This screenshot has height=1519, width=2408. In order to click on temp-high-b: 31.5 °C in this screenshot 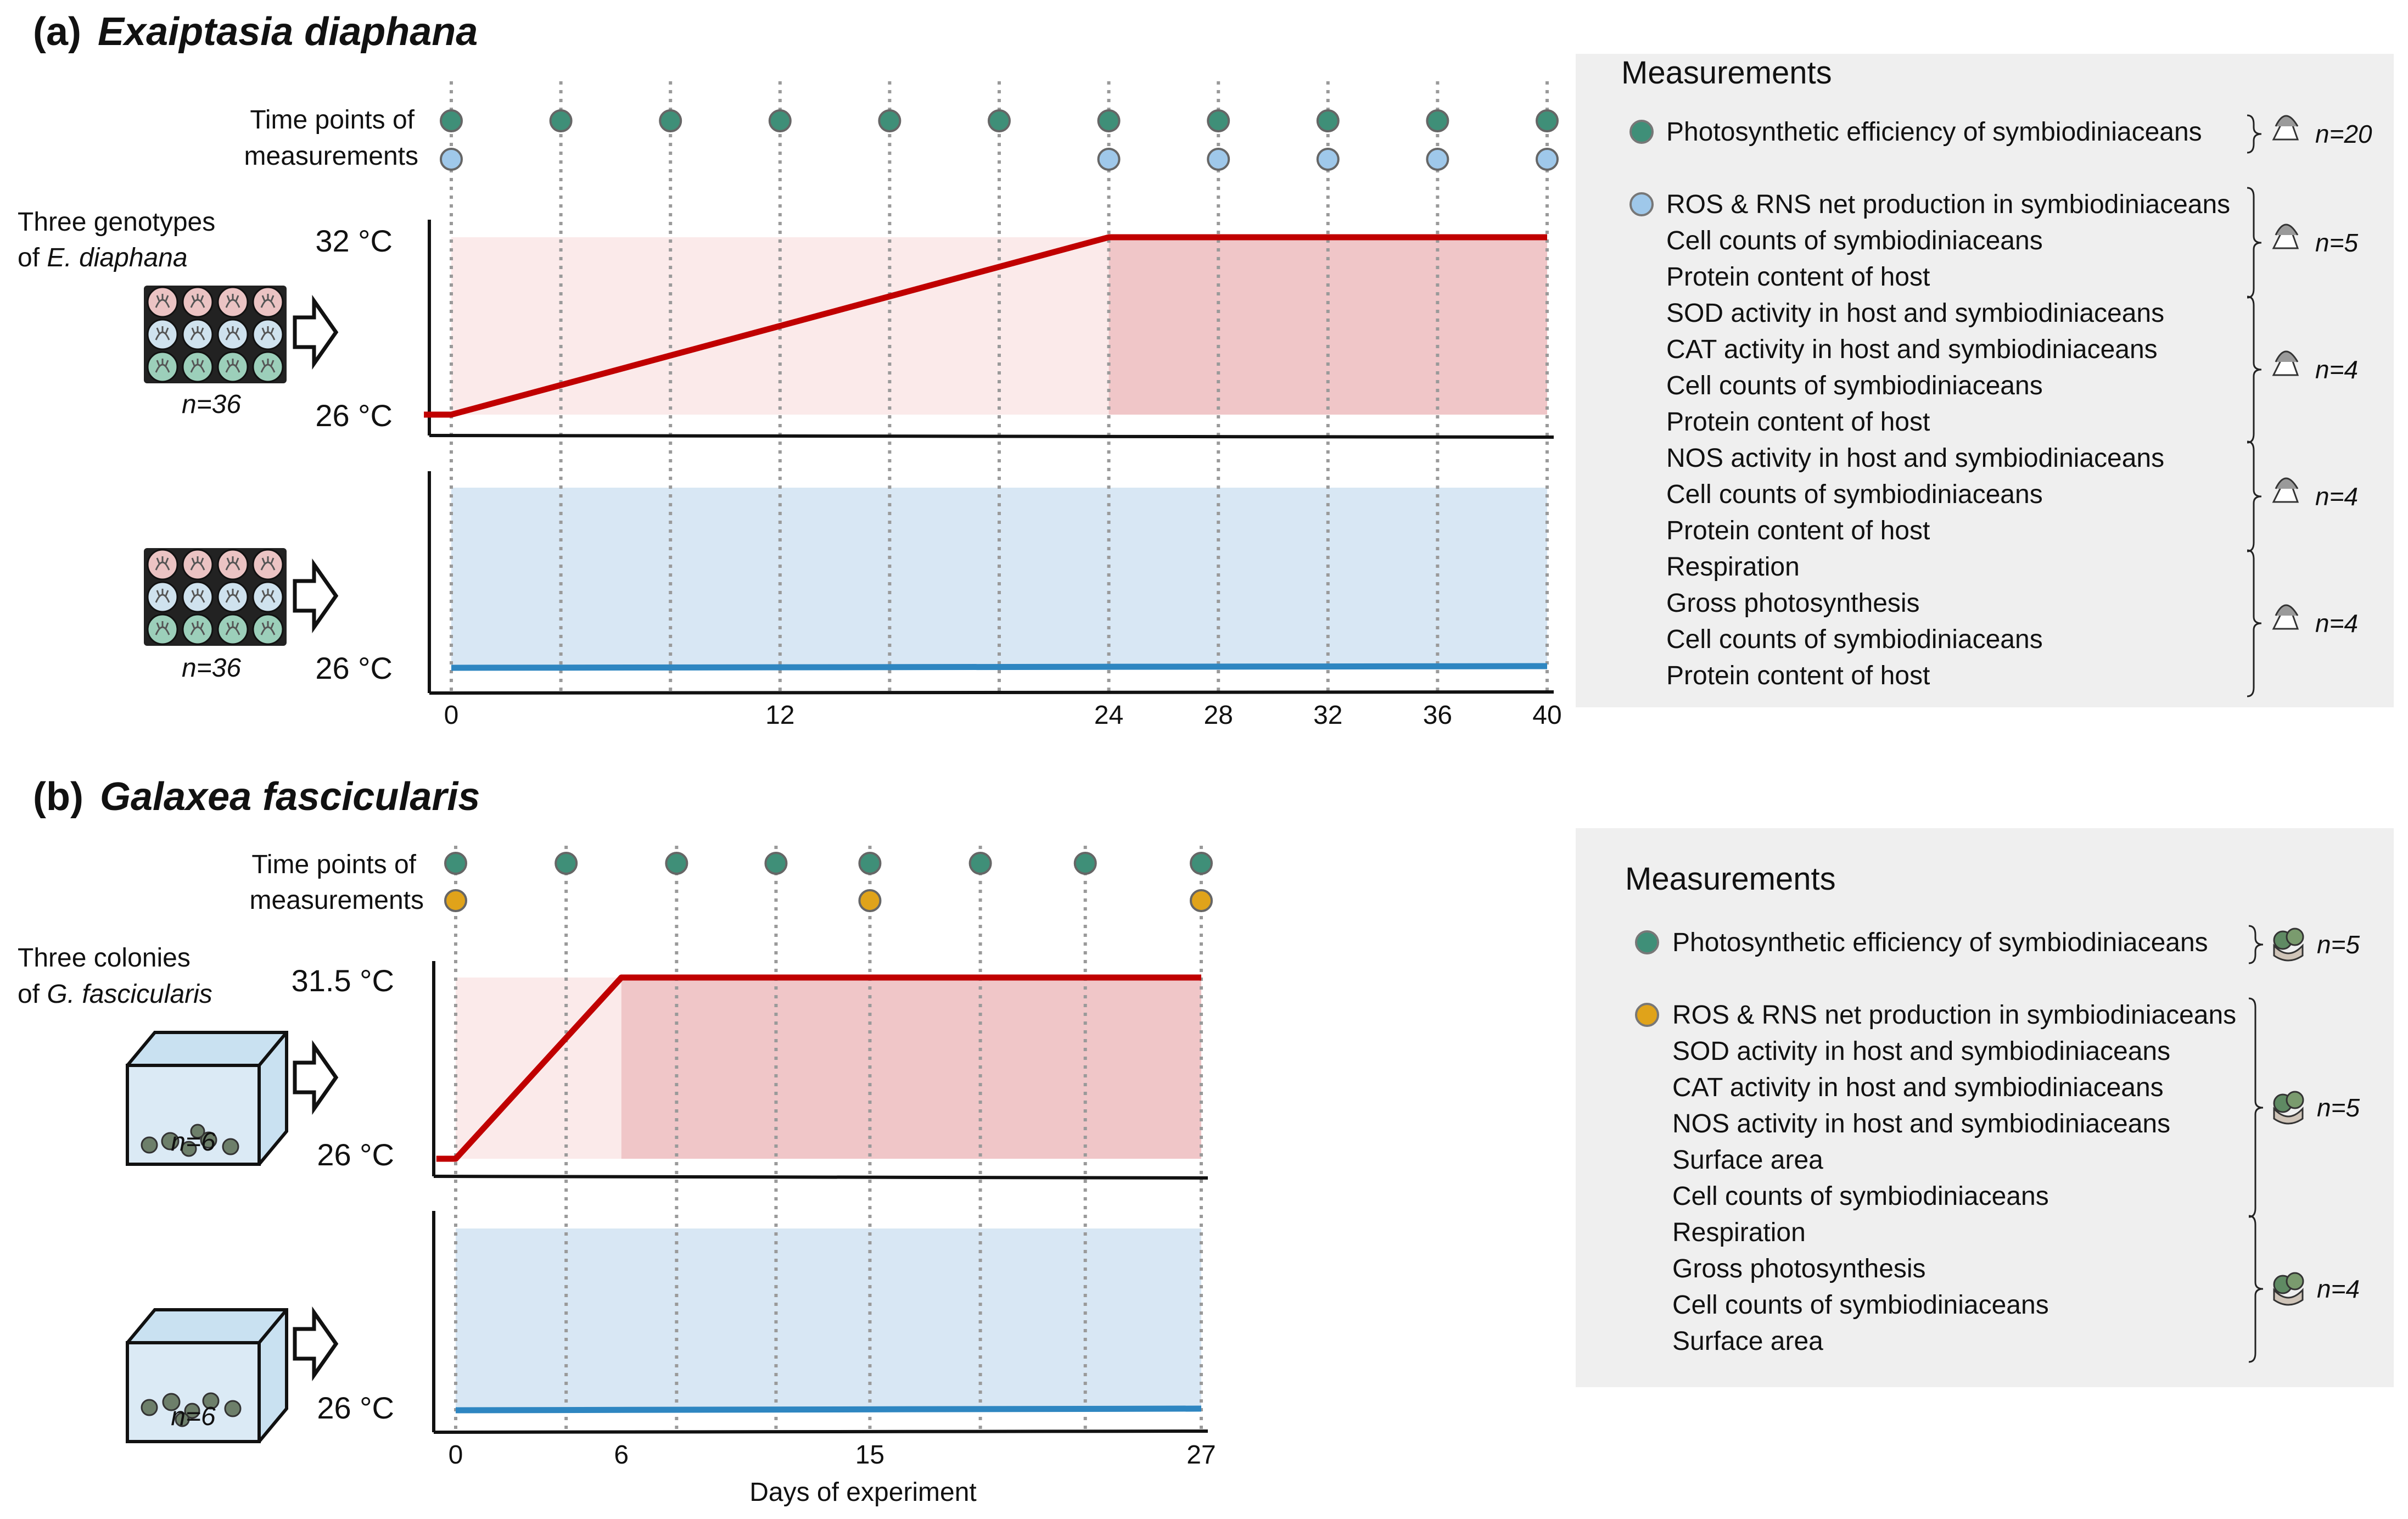, I will do `click(343, 980)`.